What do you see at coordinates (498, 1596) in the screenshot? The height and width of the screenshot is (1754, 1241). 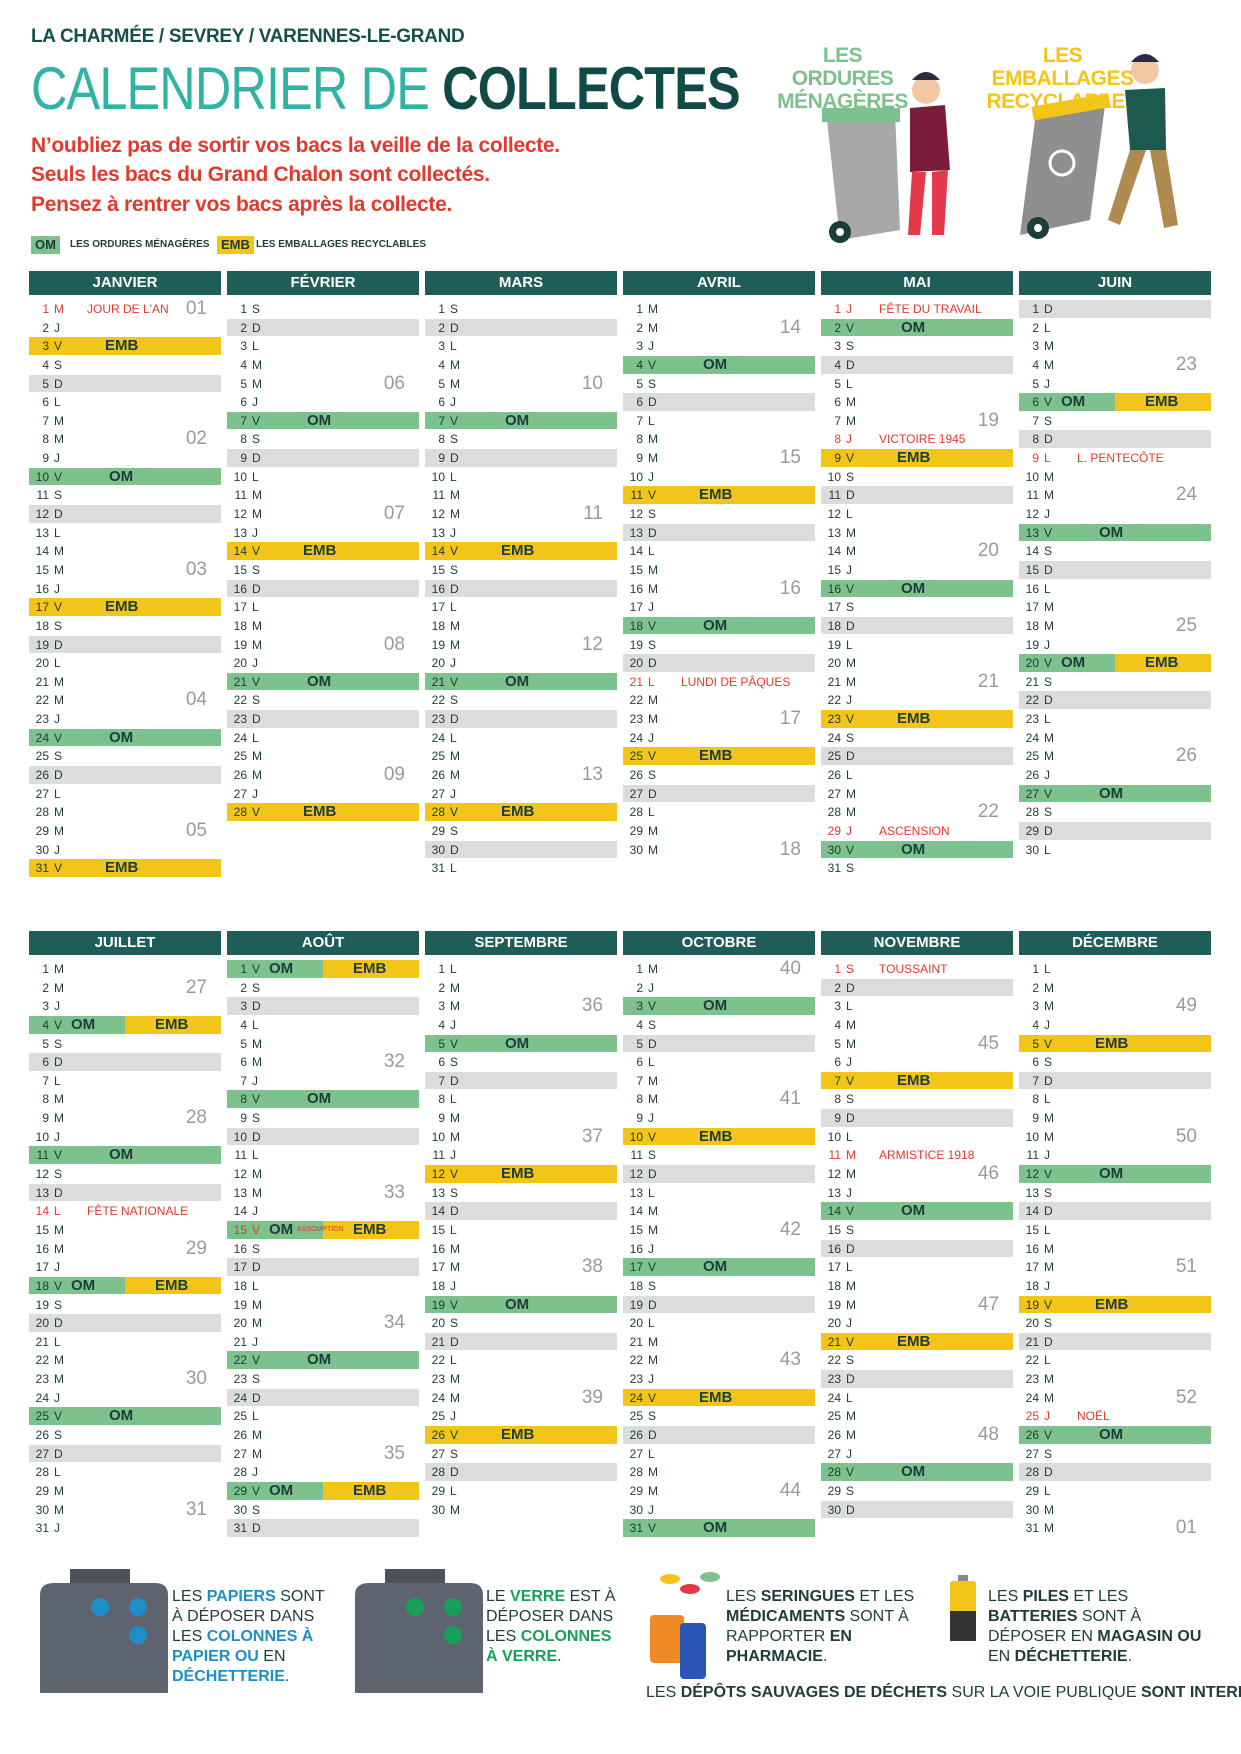 I see `text-part: LE` at bounding box center [498, 1596].